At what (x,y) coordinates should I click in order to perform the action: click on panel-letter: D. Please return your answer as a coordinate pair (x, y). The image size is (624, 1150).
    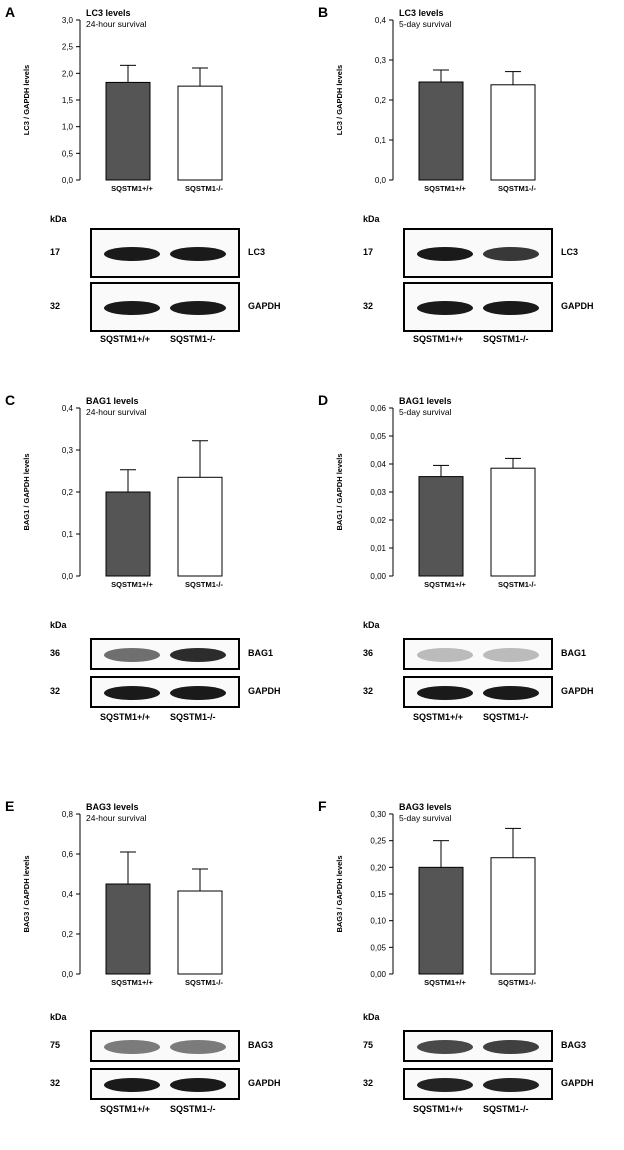
    Looking at the image, I should click on (323, 400).